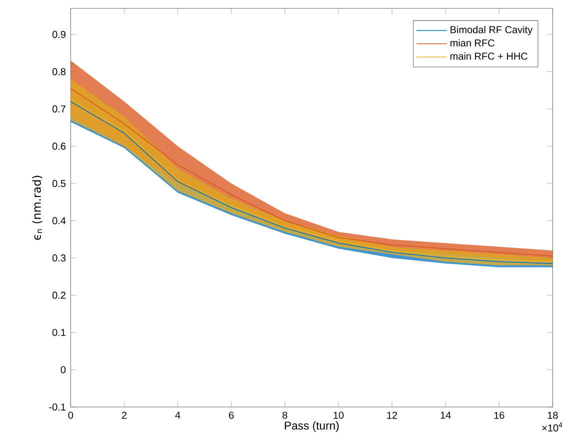  Describe the element at coordinates (59, 34) in the screenshot. I see `y-tick-label: 0.9` at that location.